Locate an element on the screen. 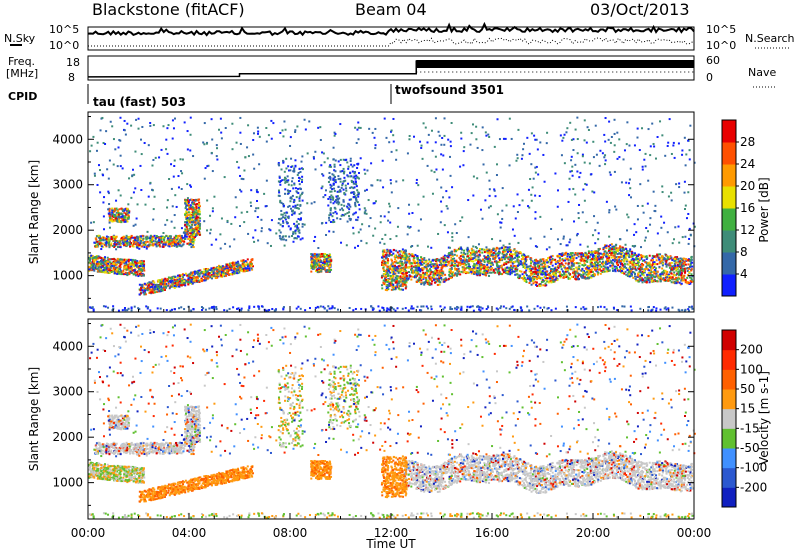 The image size is (800, 554). nave-tick-bottom: 0 is located at coordinates (709, 77).